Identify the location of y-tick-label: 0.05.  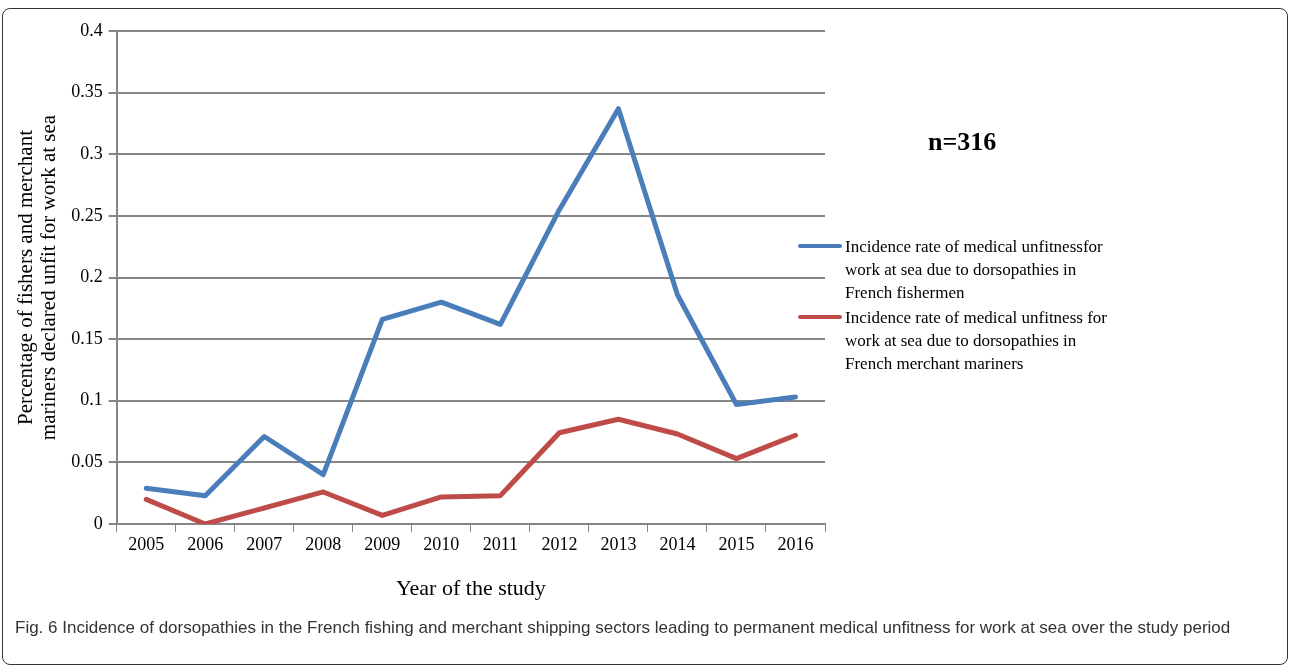
(87, 461).